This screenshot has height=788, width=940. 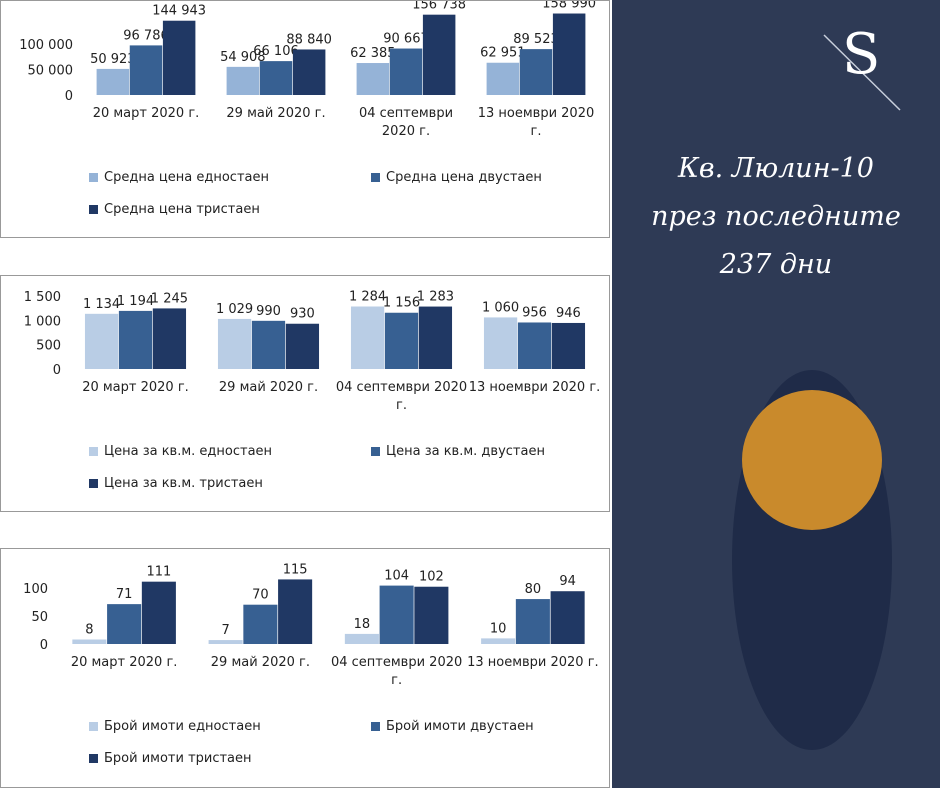 I want to click on data-label: 8, so click(x=89, y=630).